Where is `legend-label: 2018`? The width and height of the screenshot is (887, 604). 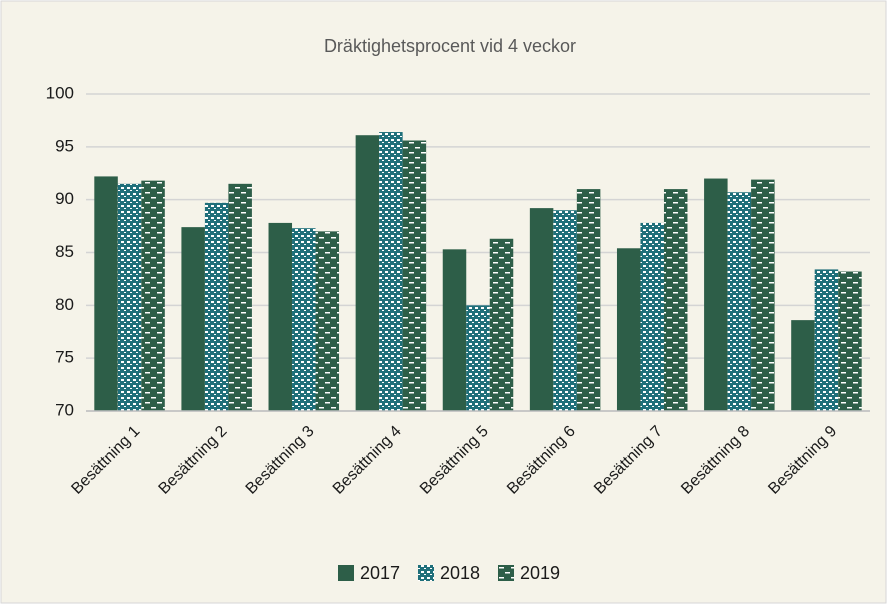
legend-label: 2018 is located at coordinates (460, 573).